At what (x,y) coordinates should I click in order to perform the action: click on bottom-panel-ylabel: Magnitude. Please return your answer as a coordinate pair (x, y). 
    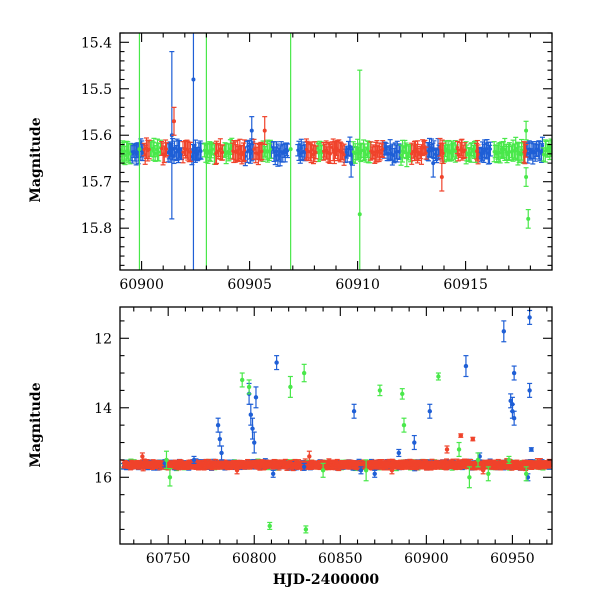
    Looking at the image, I should click on (36, 424).